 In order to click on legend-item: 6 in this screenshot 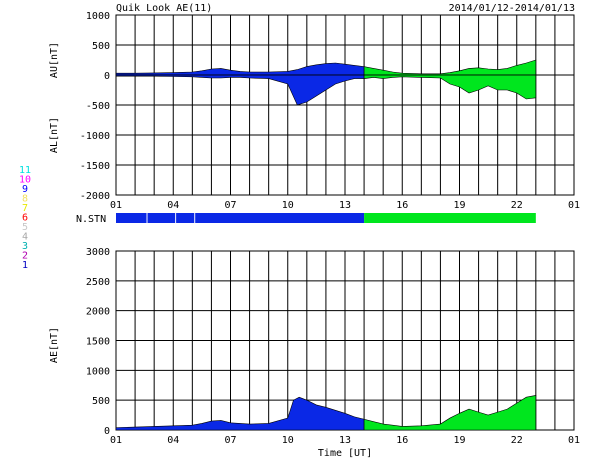, I will do `click(25, 218)`.